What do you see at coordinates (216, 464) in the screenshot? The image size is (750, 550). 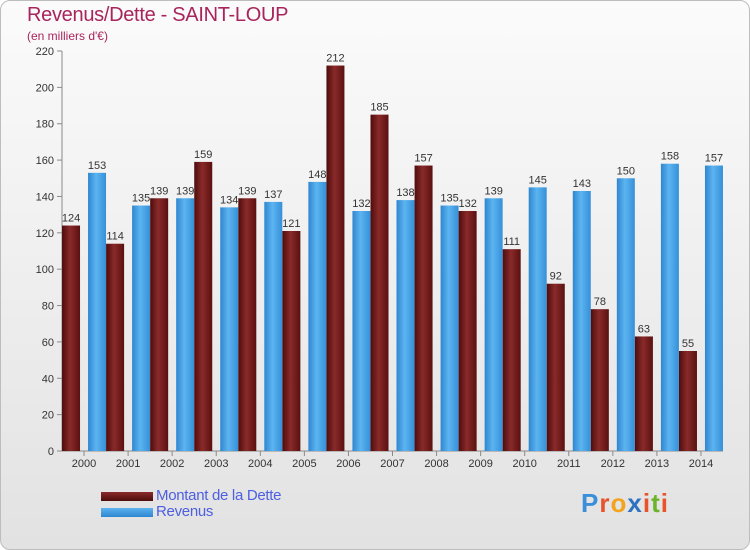 I see `x-tick-label: 2003` at bounding box center [216, 464].